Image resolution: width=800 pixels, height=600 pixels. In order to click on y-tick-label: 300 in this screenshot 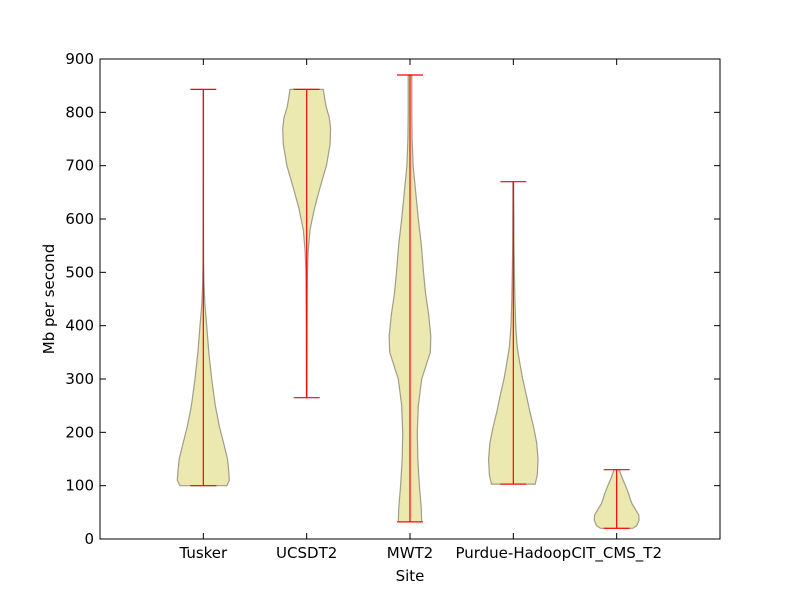, I will do `click(79, 379)`.